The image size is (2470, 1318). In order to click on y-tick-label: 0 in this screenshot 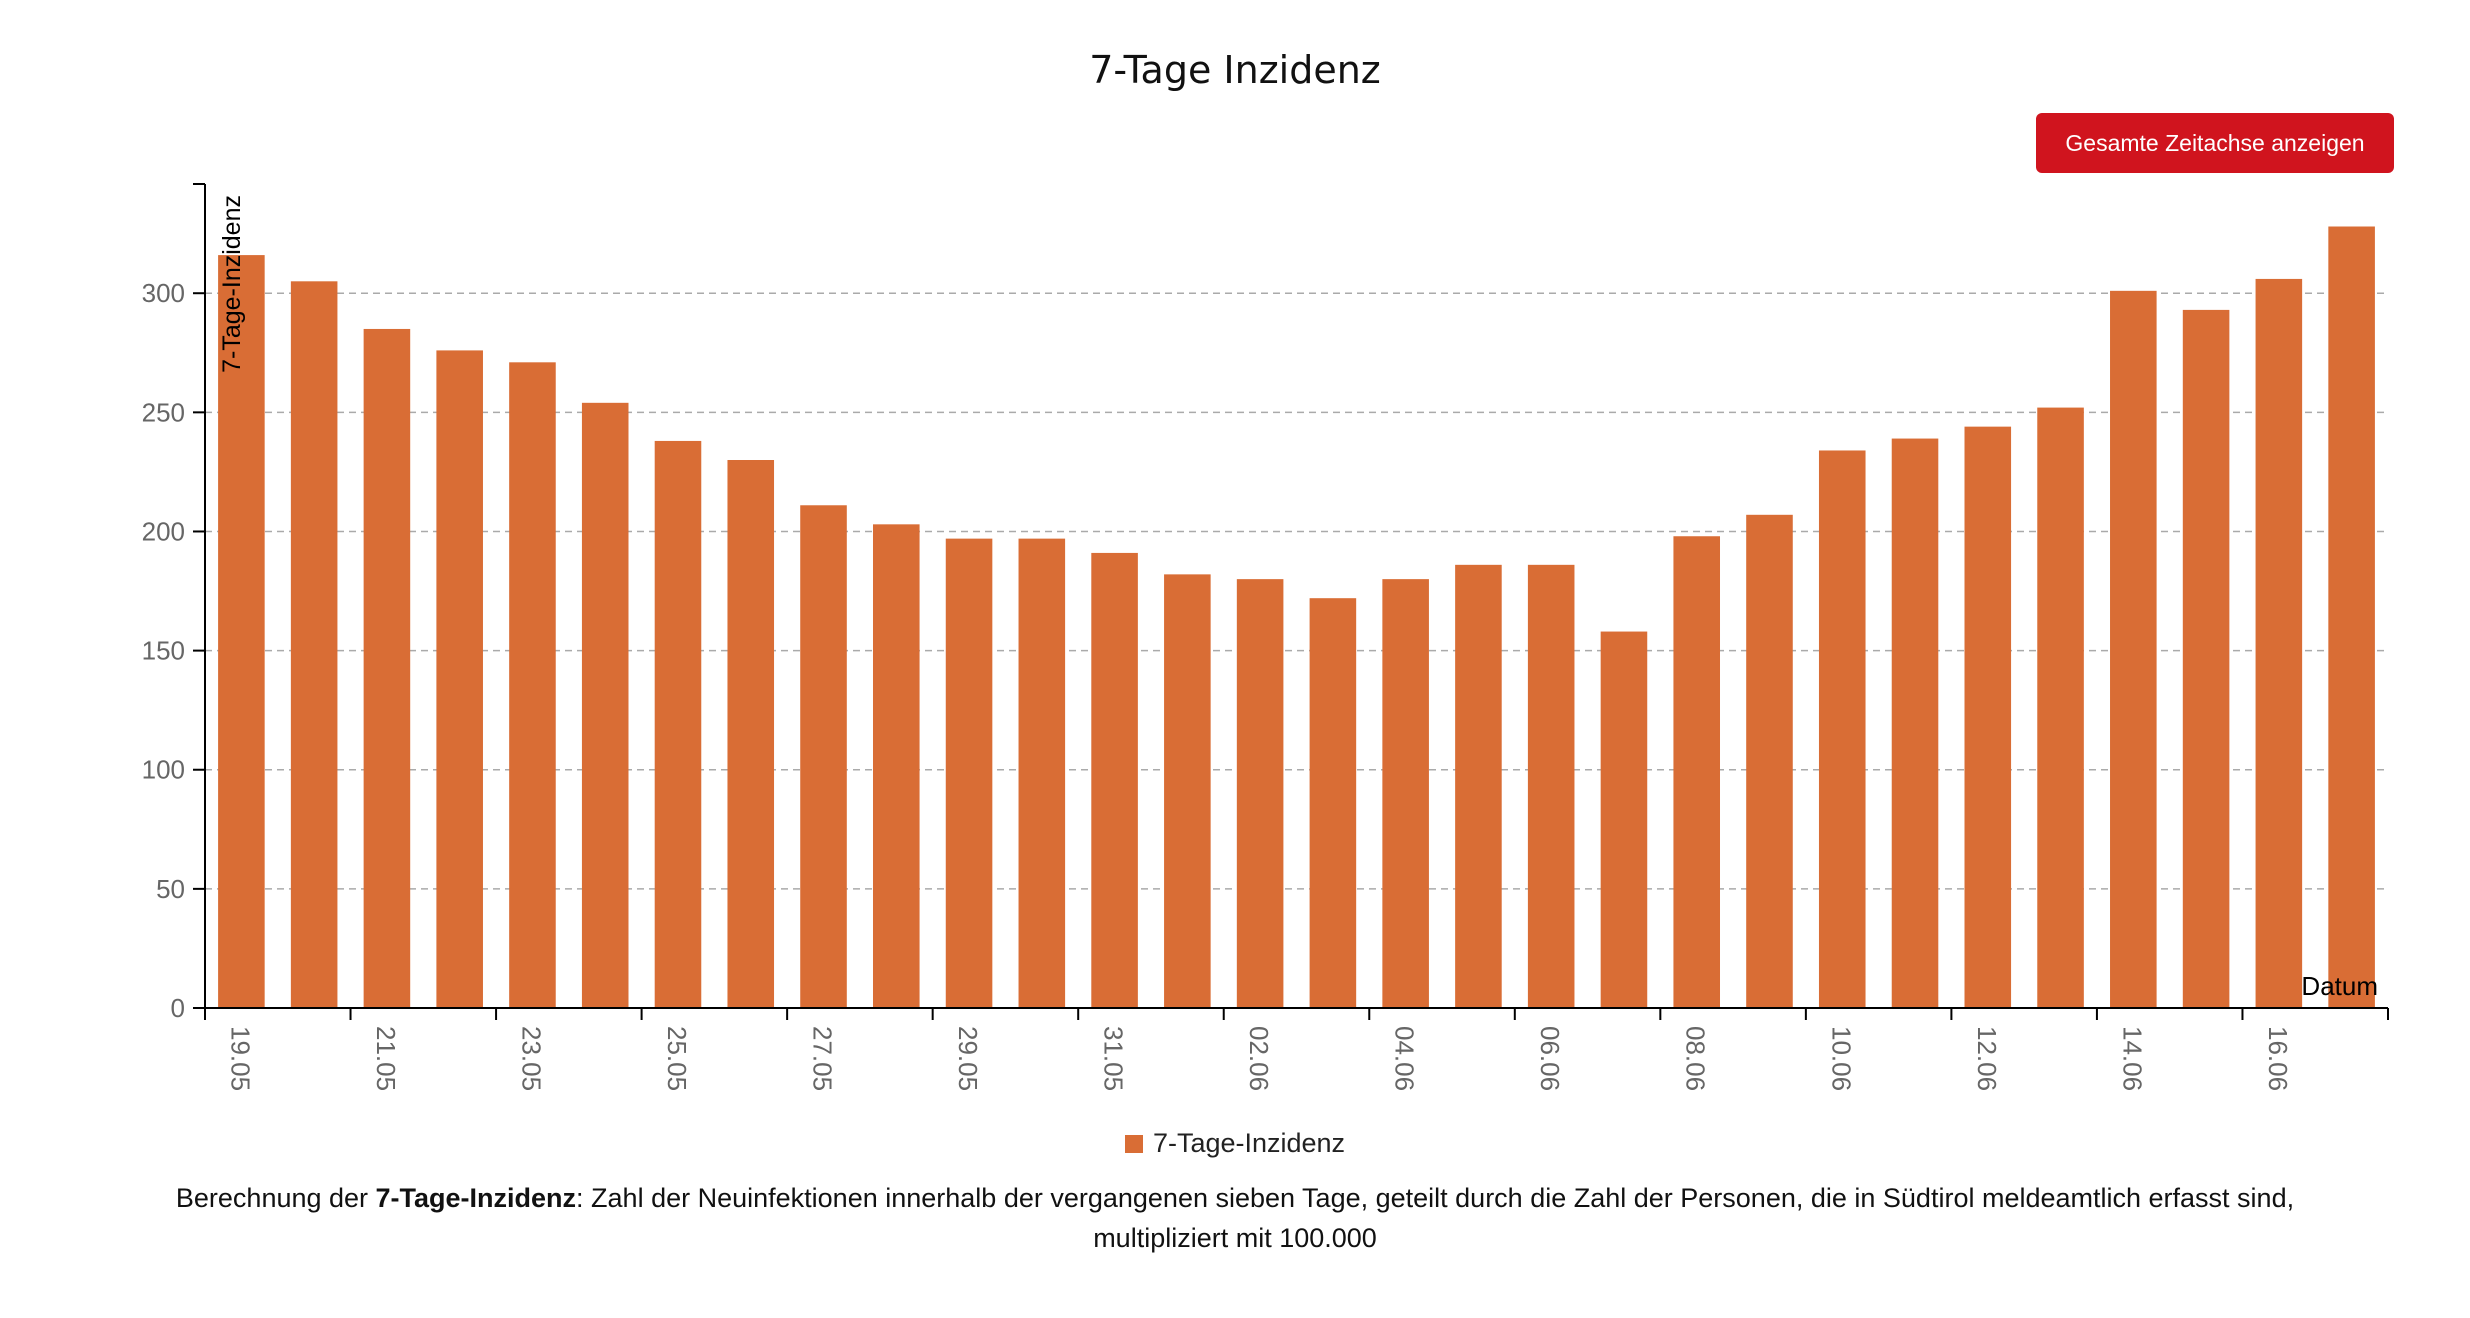, I will do `click(178, 1008)`.